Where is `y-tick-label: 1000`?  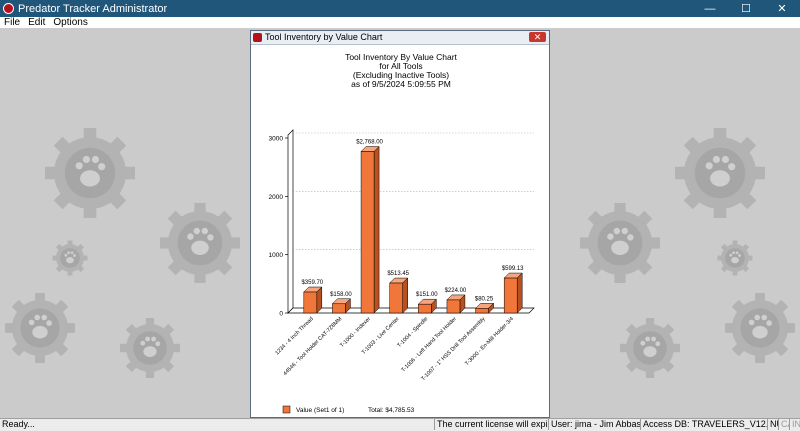
y-tick-label: 1000 is located at coordinates (276, 255).